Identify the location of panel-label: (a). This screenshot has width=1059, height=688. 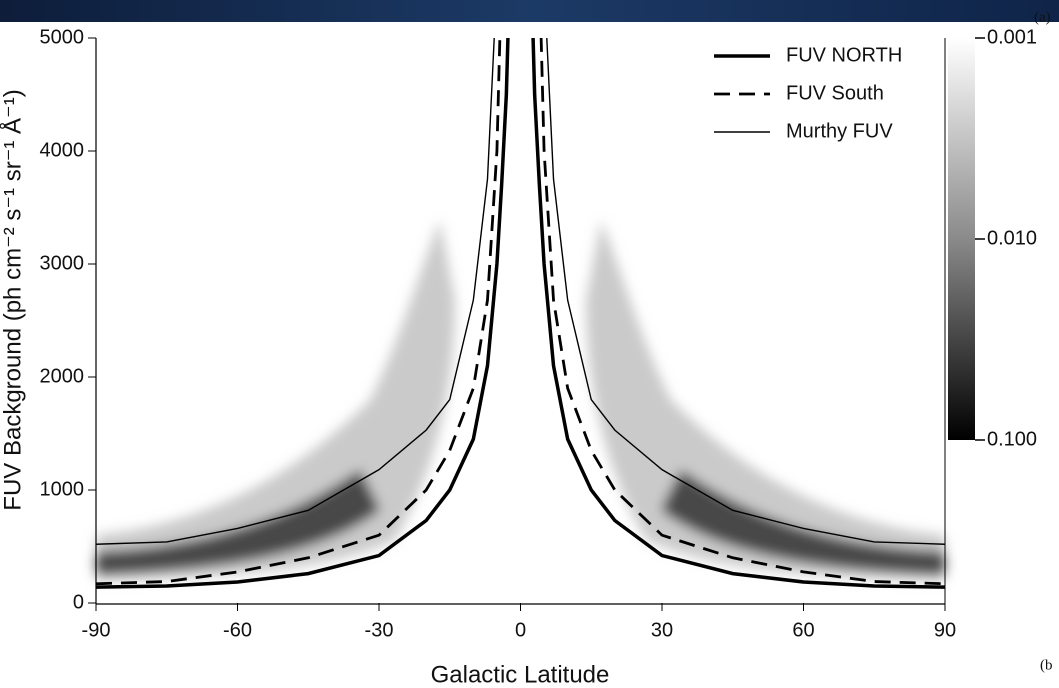
(1042, 17).